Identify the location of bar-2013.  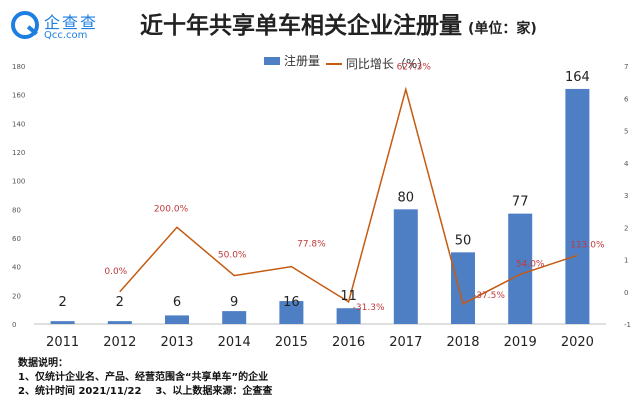
(177, 319).